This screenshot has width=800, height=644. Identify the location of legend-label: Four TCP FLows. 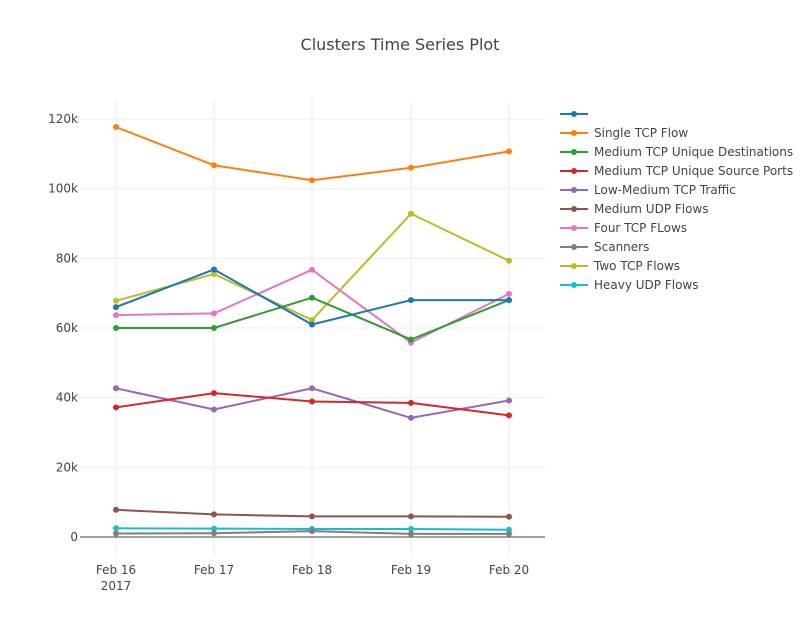
(640, 228).